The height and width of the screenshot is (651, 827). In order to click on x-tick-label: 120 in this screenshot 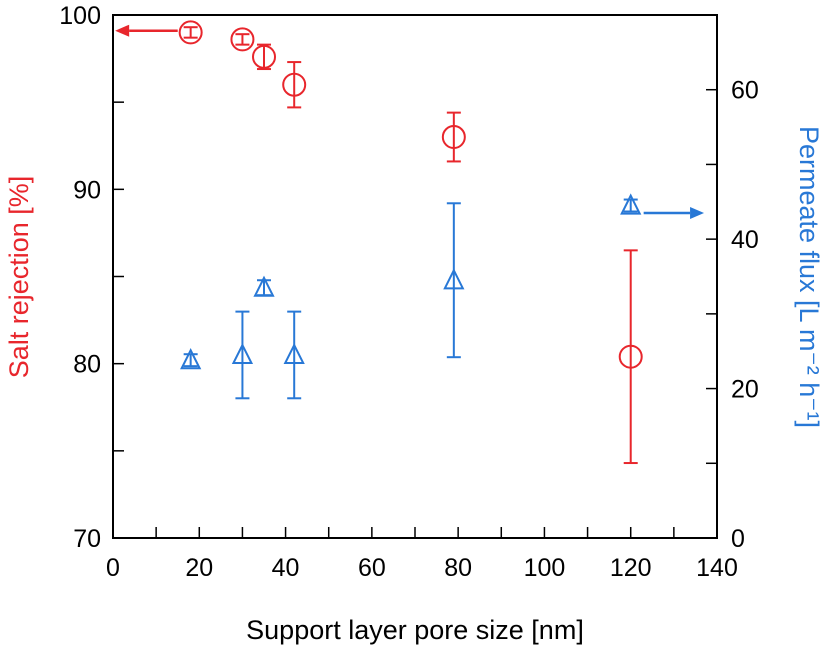, I will do `click(631, 568)`.